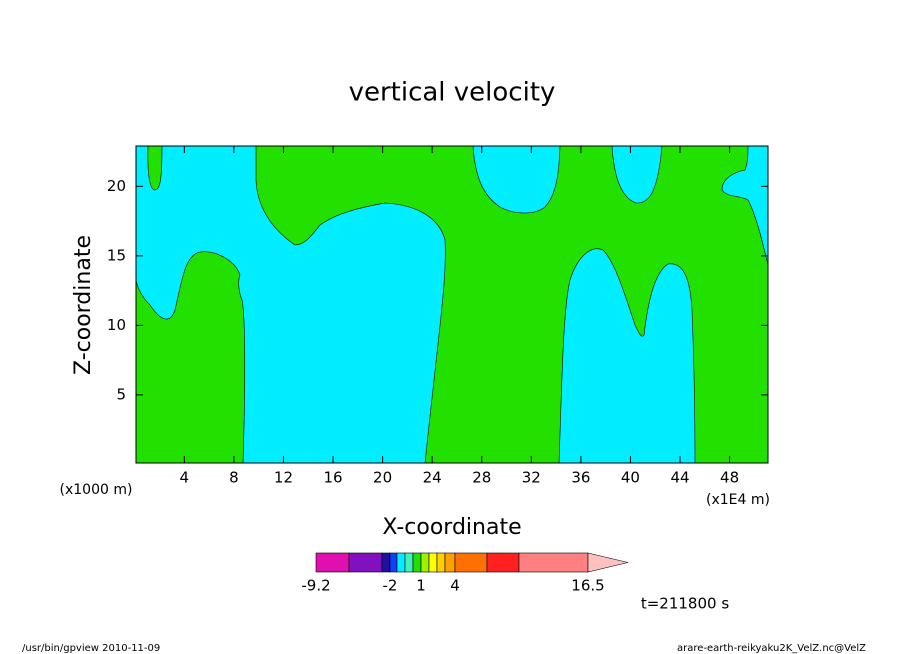 The image size is (904, 654). I want to click on colorbar-label: 1, so click(421, 586).